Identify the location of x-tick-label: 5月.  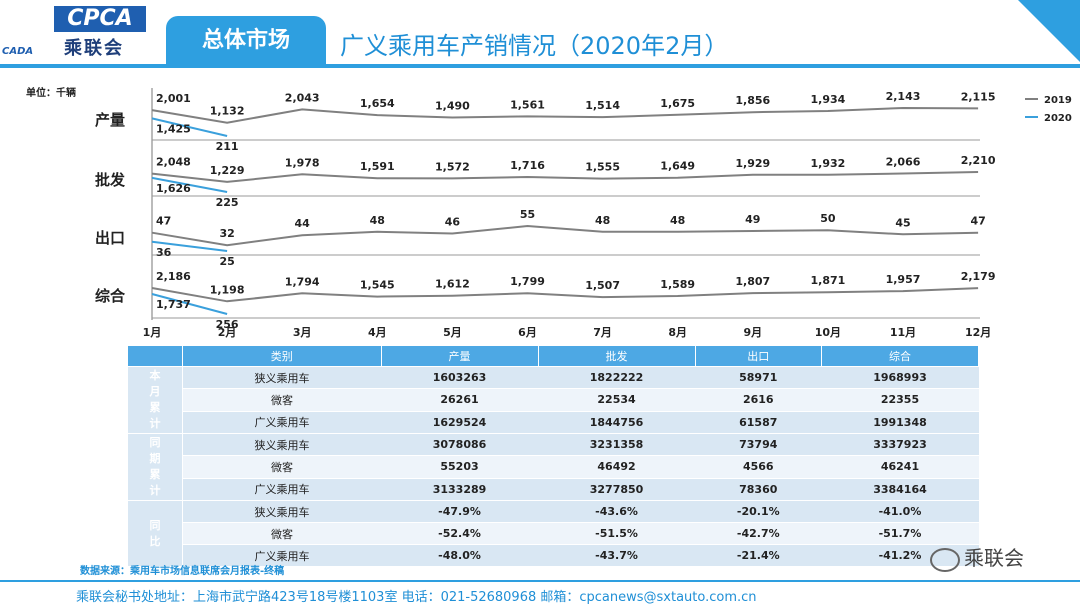
(452, 332).